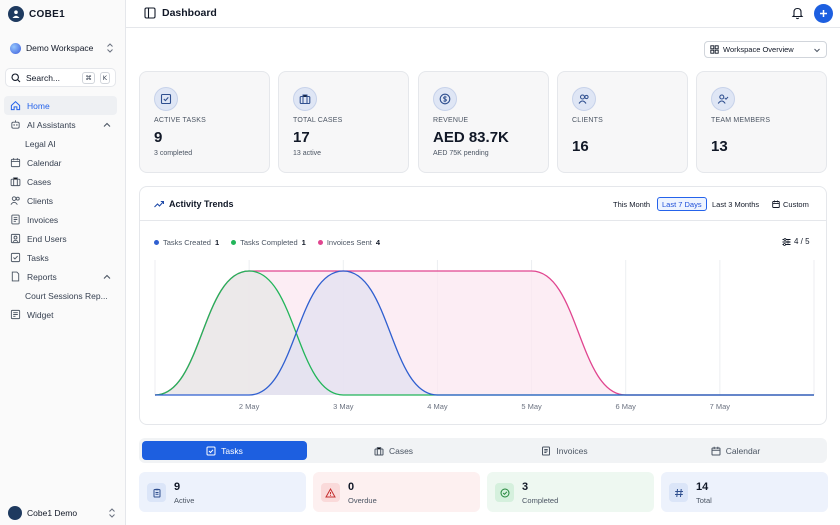 This screenshot has height=525, width=840. What do you see at coordinates (60, 143) in the screenshot?
I see `sidebar-item-legal-ai: Legal AI` at bounding box center [60, 143].